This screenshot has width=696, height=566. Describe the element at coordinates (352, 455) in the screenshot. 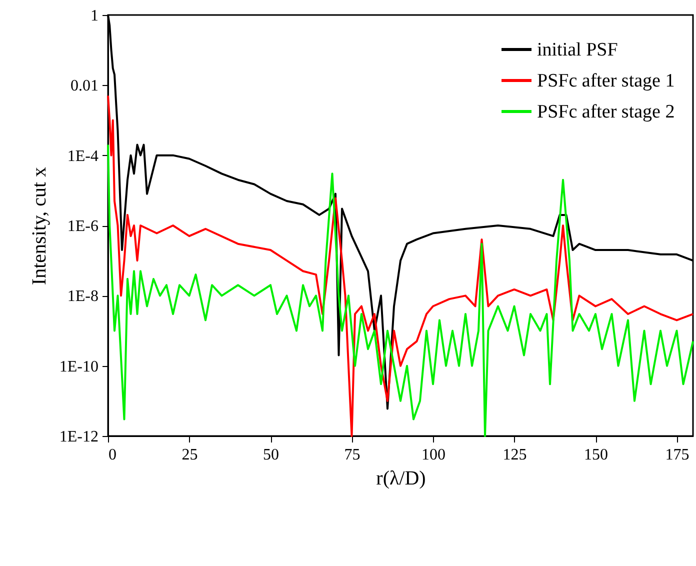

I see `x-tick-label: 75` at that location.